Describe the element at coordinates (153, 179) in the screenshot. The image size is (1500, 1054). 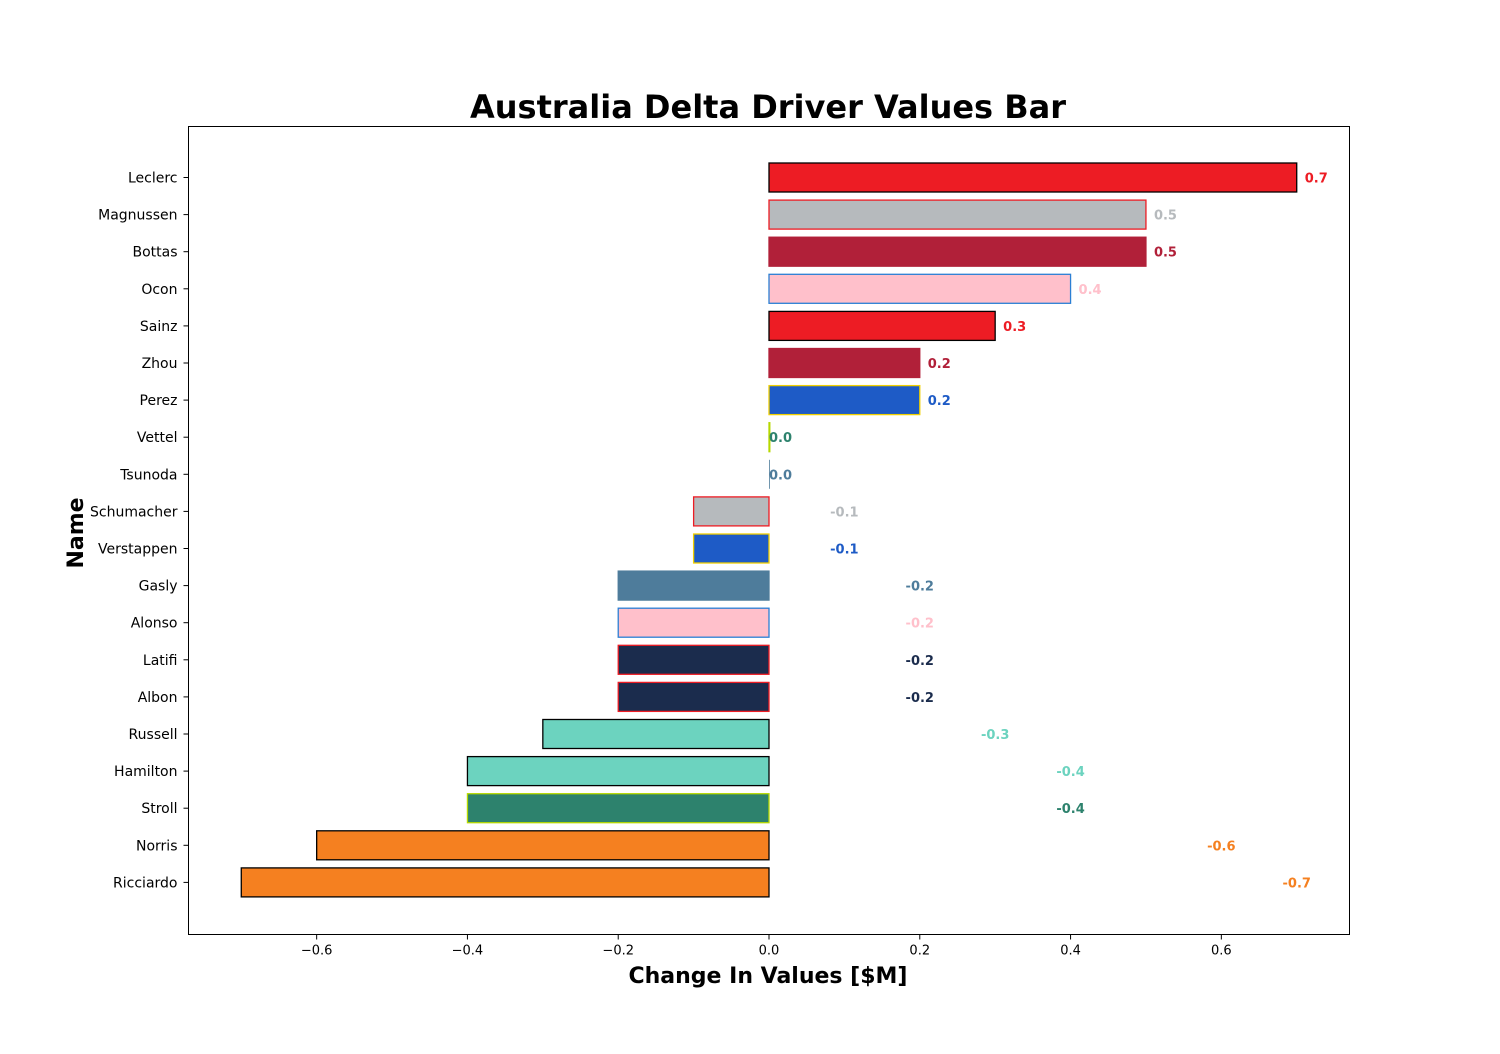
I see `y-tick-label: Leclerc` at that location.